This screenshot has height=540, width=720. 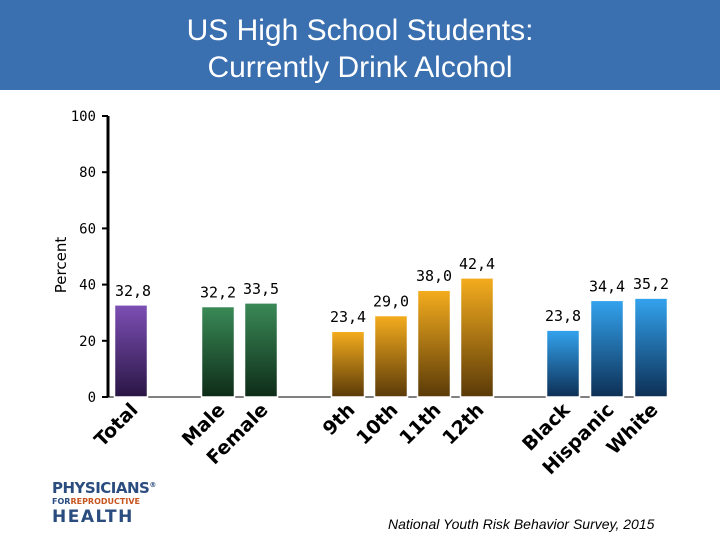 What do you see at coordinates (87, 342) in the screenshot?
I see `y-tick-label: 20` at bounding box center [87, 342].